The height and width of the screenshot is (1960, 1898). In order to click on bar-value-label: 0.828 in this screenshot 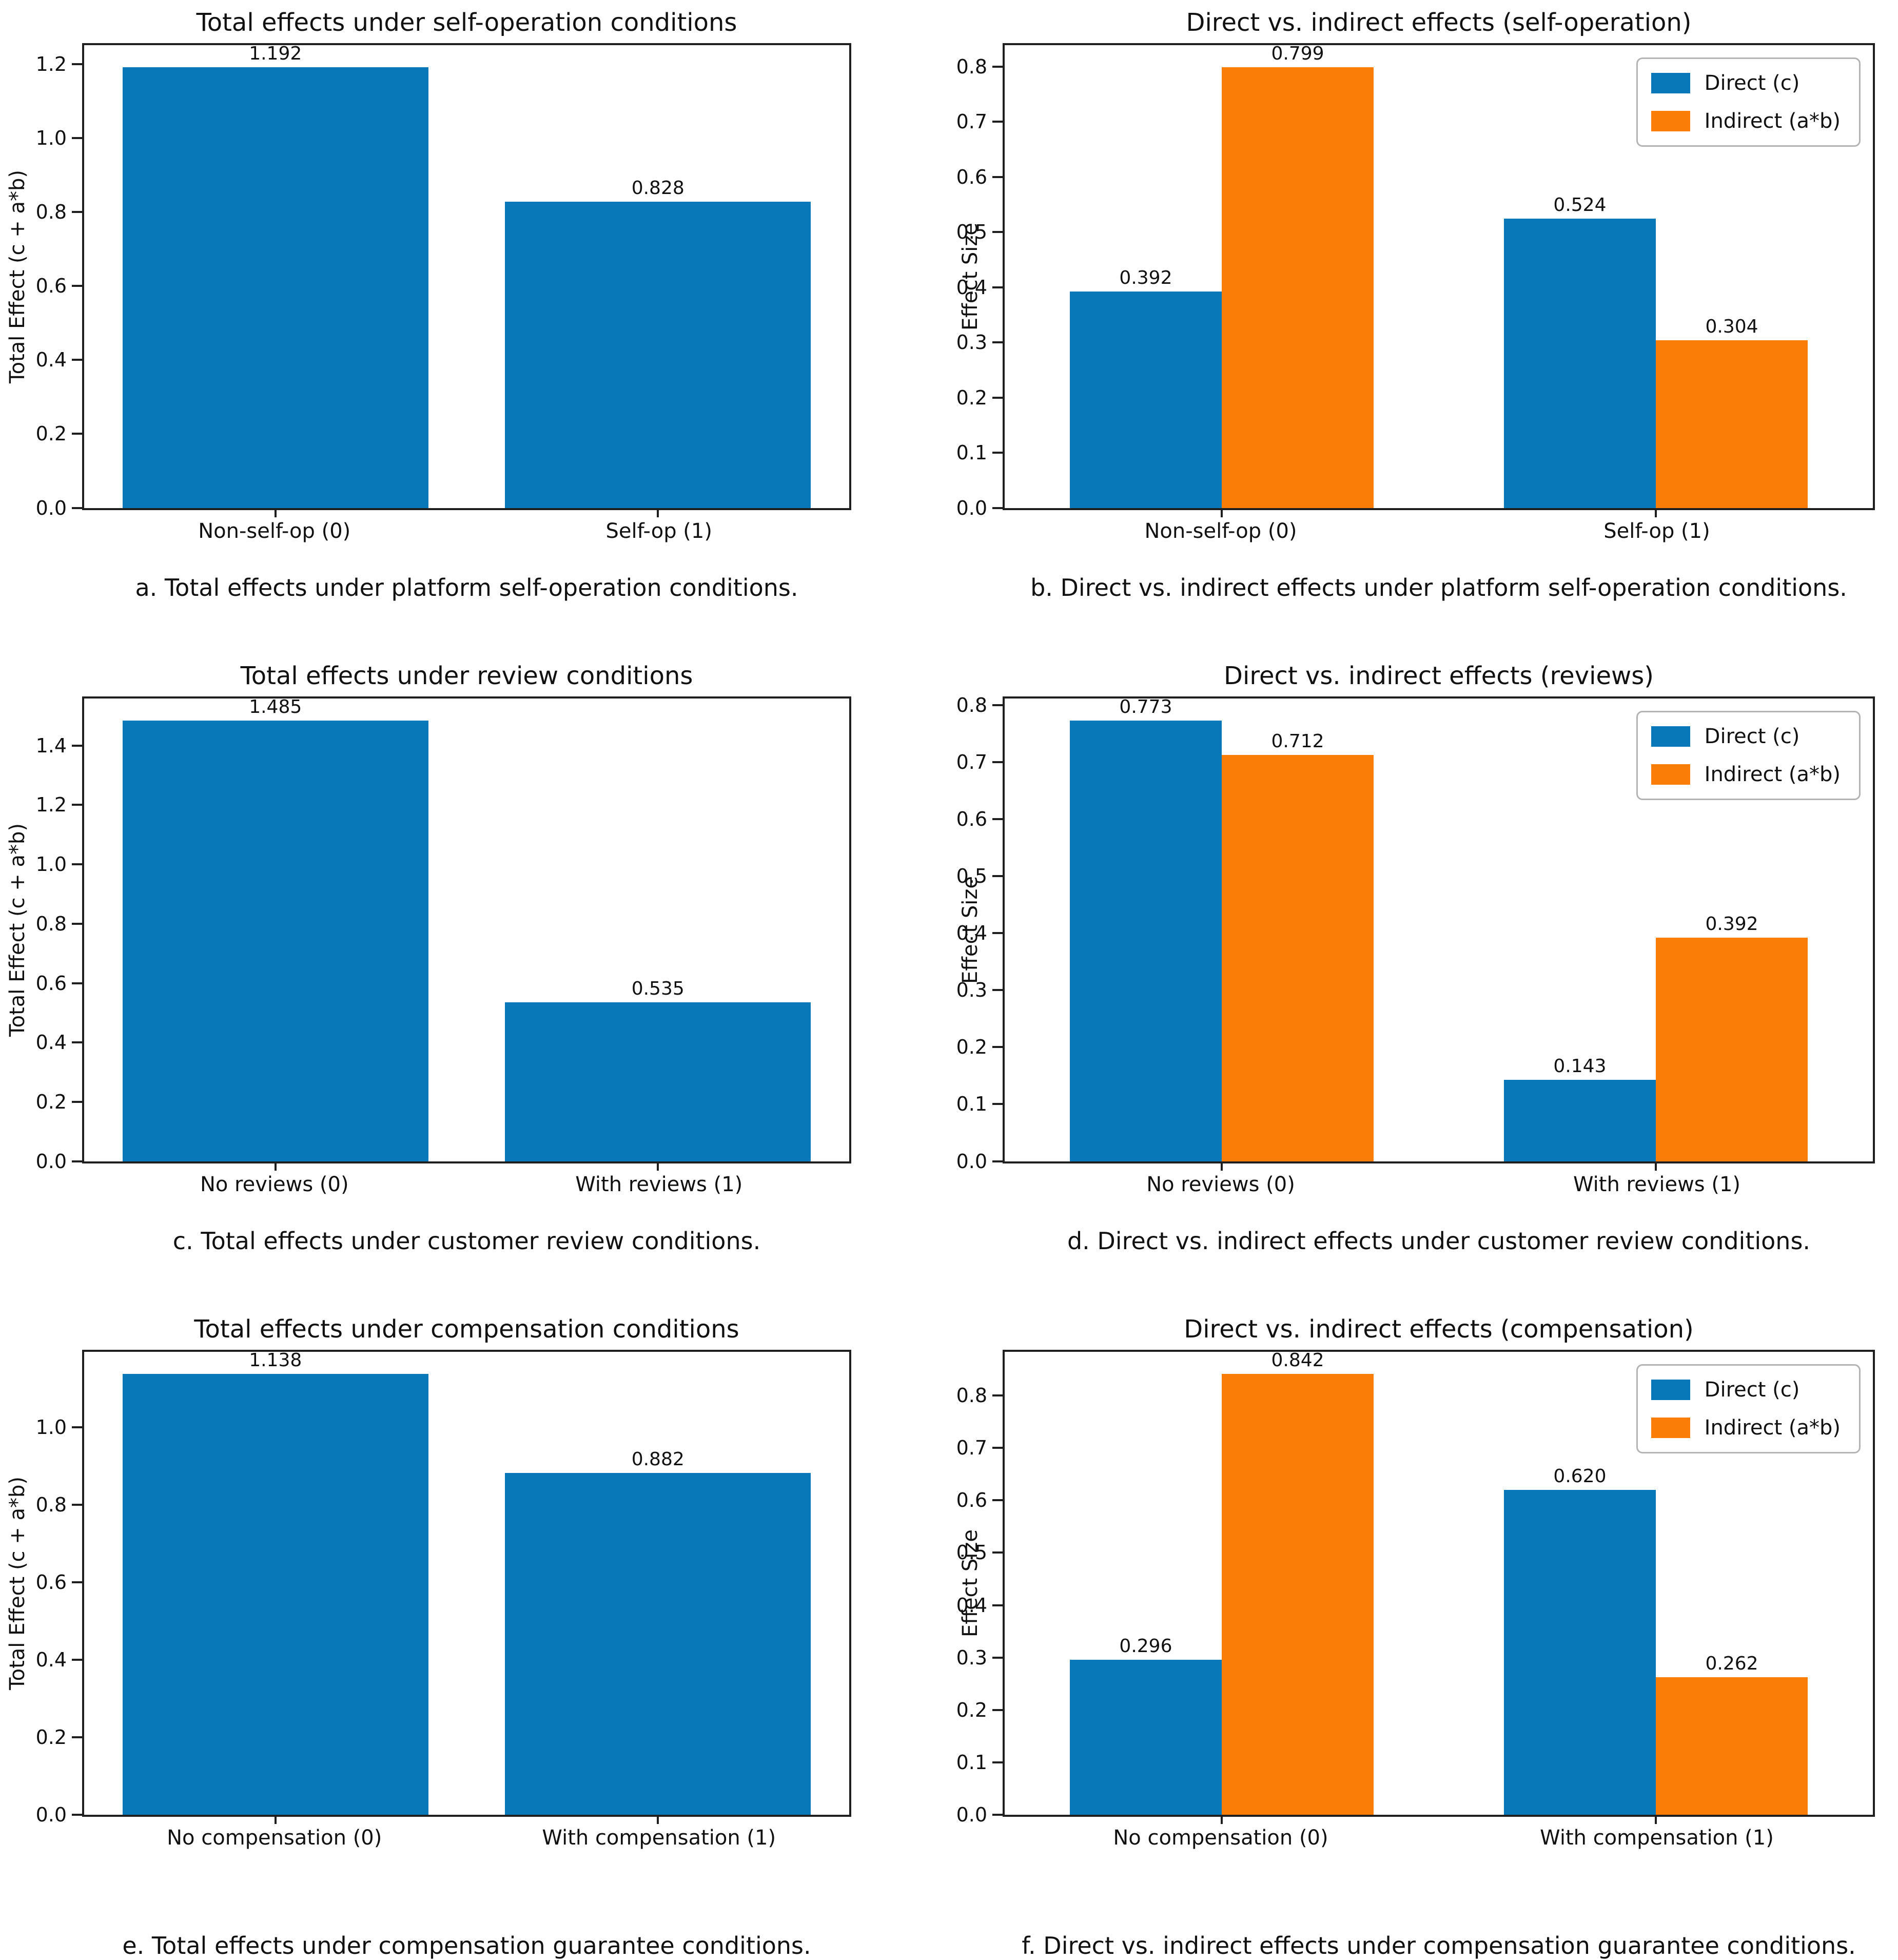, I will do `click(657, 188)`.